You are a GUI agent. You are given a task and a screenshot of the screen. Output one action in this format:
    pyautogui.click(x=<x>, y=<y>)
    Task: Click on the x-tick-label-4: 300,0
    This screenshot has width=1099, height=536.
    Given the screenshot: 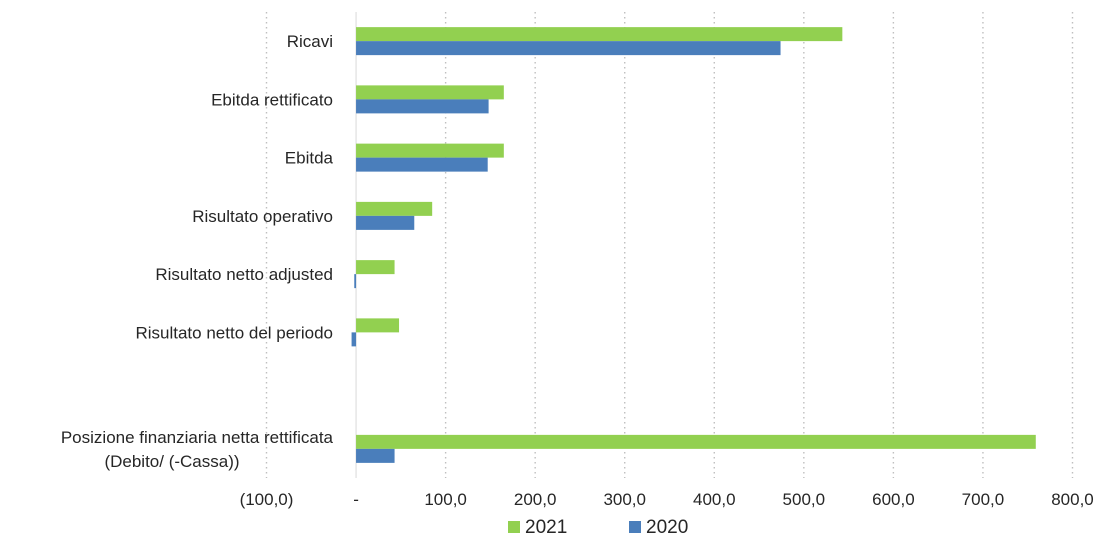 What is the action you would take?
    pyautogui.click(x=624, y=499)
    